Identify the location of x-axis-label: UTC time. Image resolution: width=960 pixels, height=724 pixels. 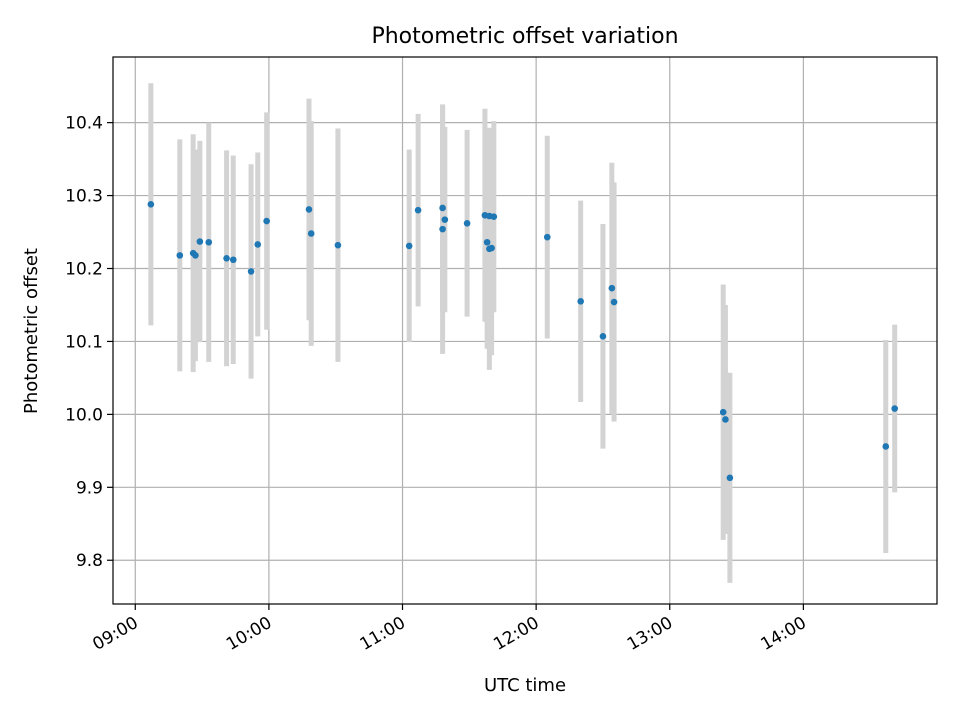
(525, 685).